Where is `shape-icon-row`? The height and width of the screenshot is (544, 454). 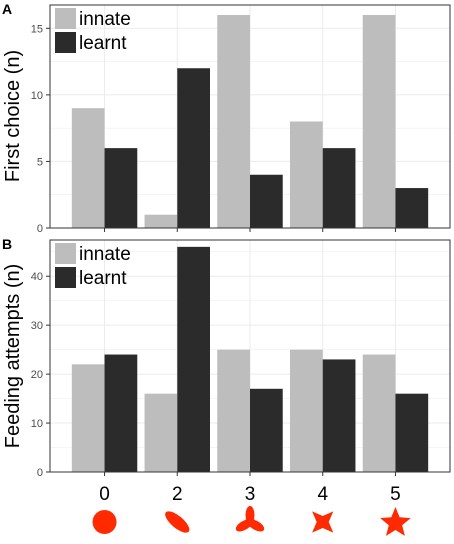 shape-icon-row is located at coordinates (251, 521).